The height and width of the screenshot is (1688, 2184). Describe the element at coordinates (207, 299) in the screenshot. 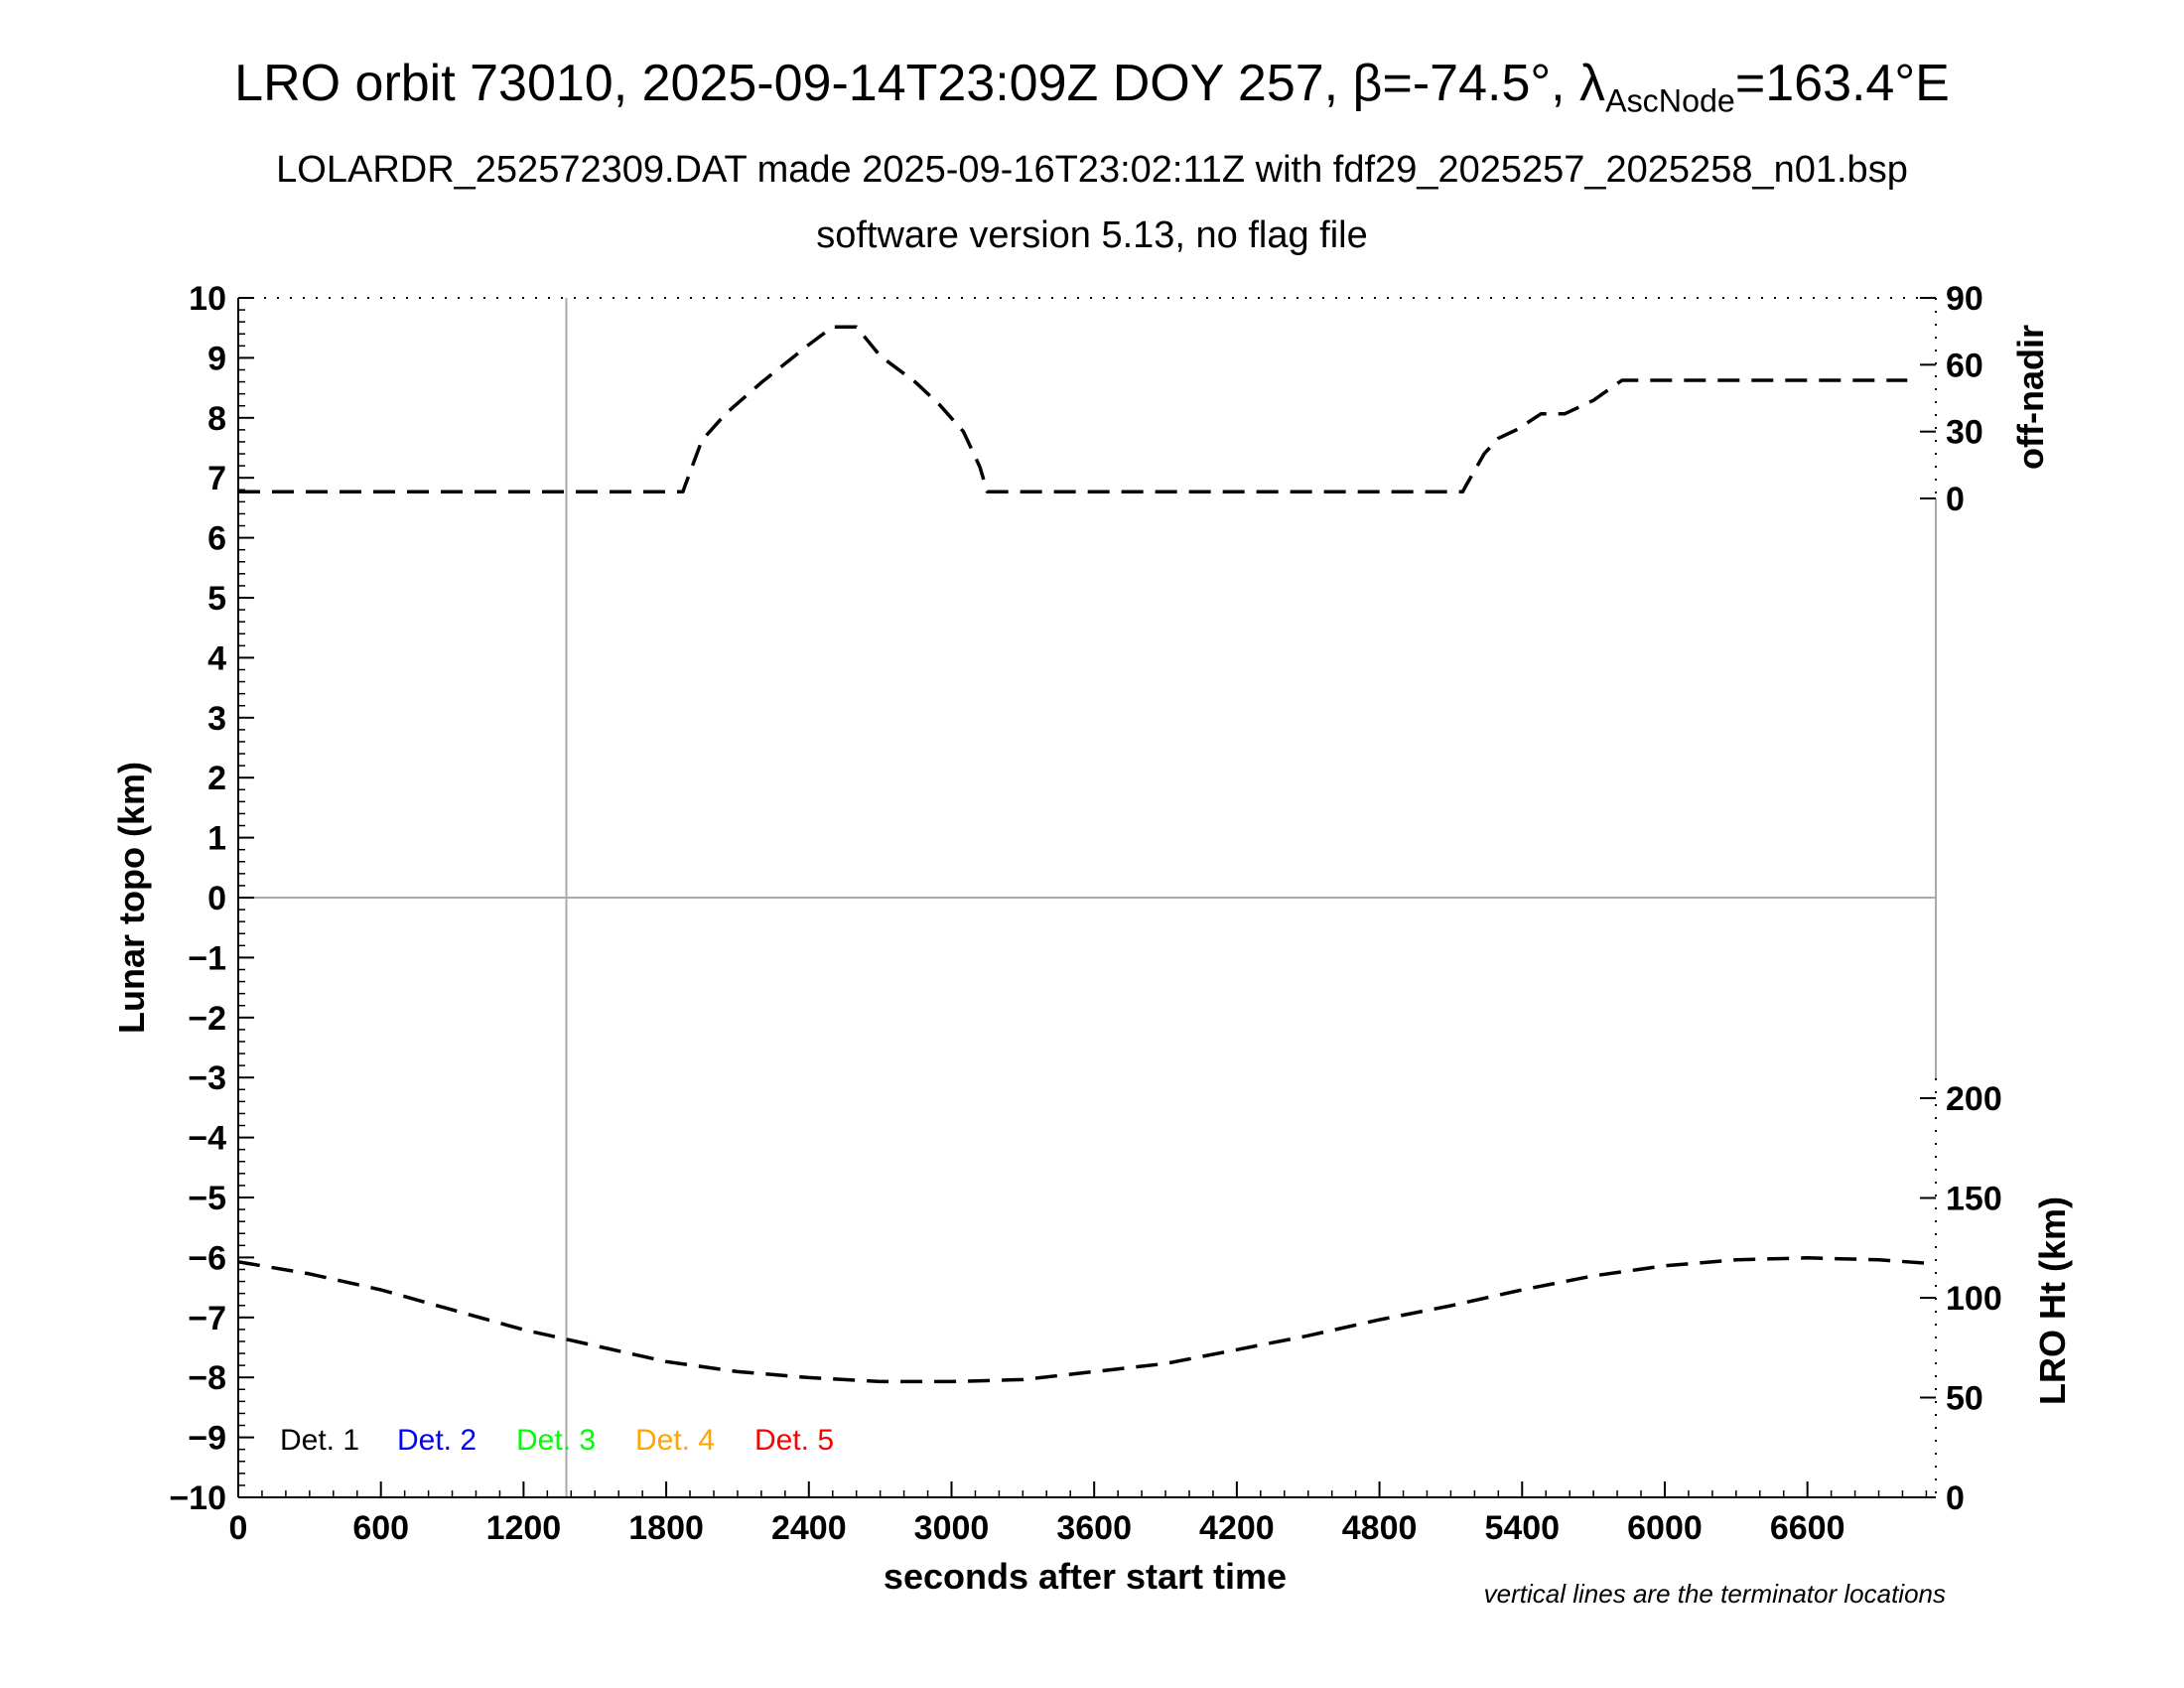

I see `y-left-tick-label: 10` at that location.